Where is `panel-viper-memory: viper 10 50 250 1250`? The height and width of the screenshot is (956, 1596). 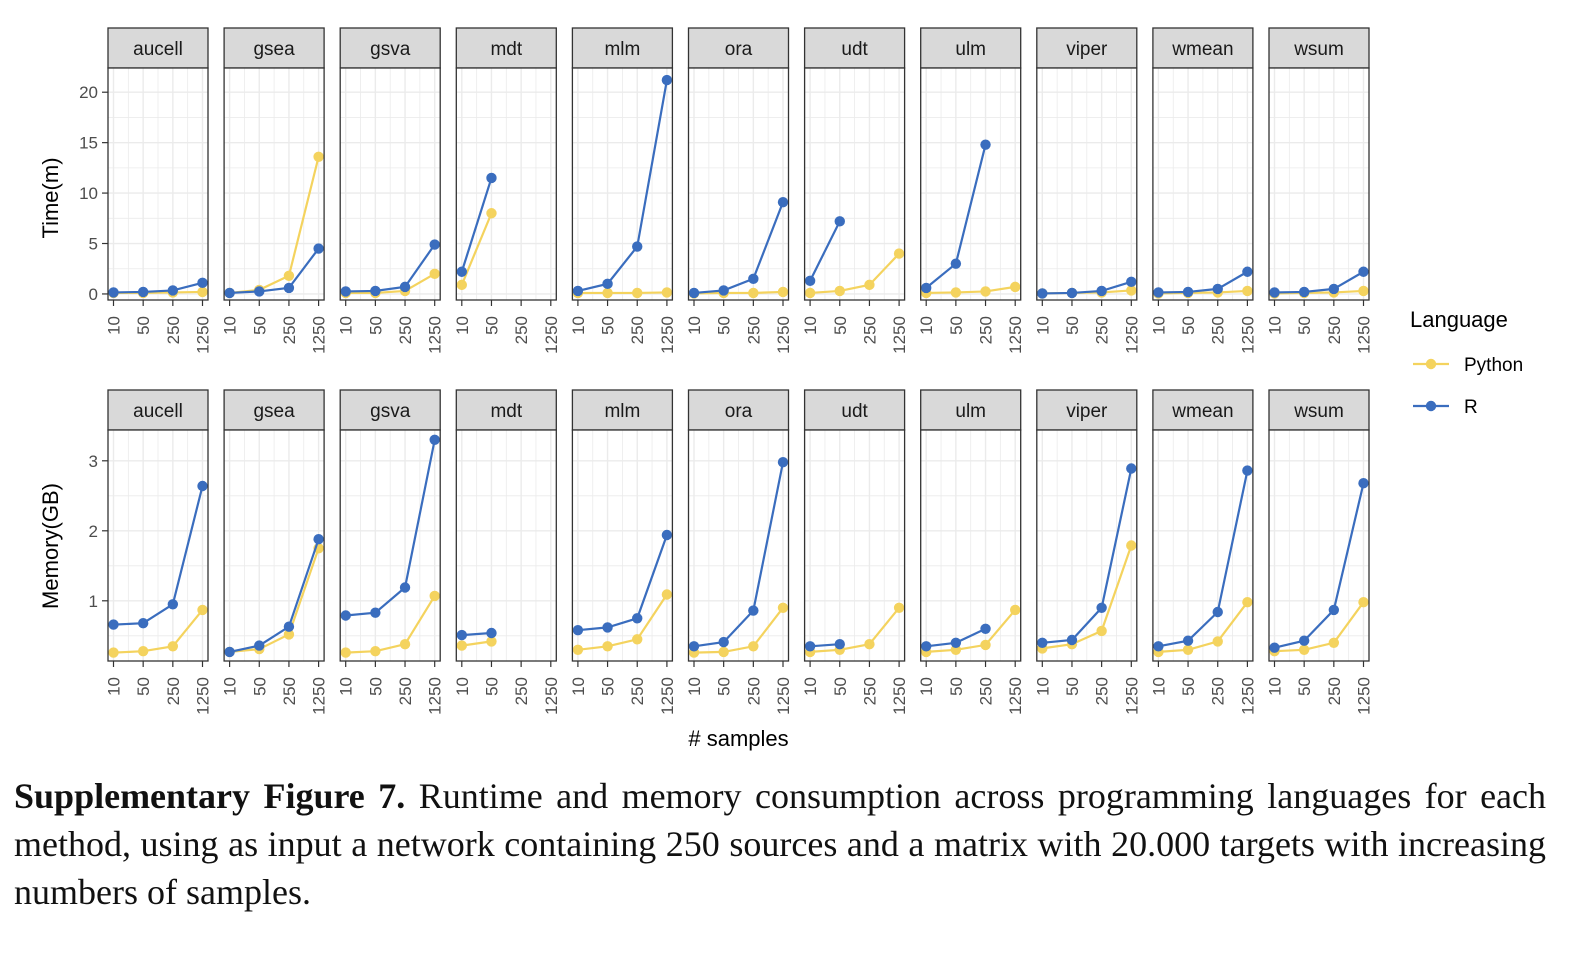 panel-viper-memory: viper 10 50 250 1250 is located at coordinates (1087, 552).